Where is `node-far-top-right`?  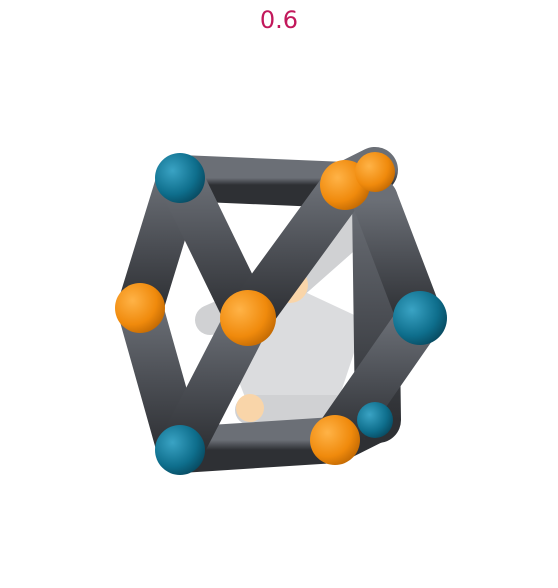 node-far-top-right is located at coordinates (375, 172).